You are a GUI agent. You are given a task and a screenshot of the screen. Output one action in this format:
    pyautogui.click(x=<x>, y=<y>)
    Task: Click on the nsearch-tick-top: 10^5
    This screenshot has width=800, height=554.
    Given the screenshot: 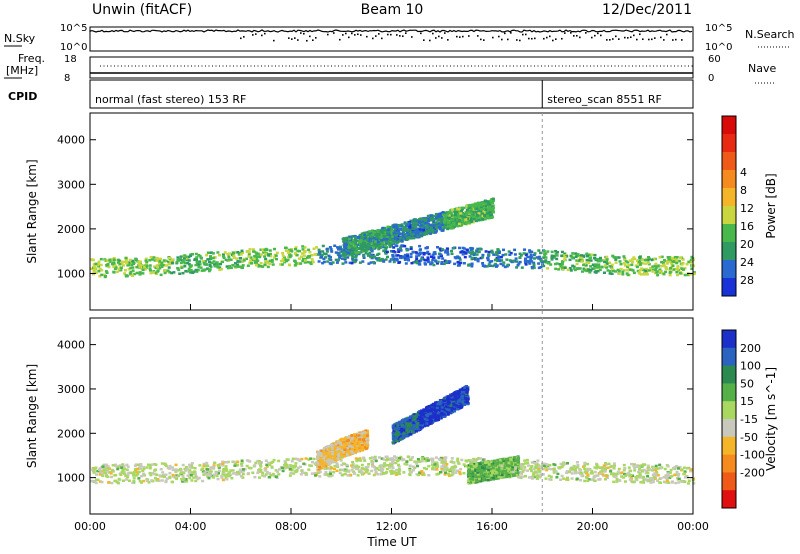 What is the action you would take?
    pyautogui.click(x=718, y=28)
    